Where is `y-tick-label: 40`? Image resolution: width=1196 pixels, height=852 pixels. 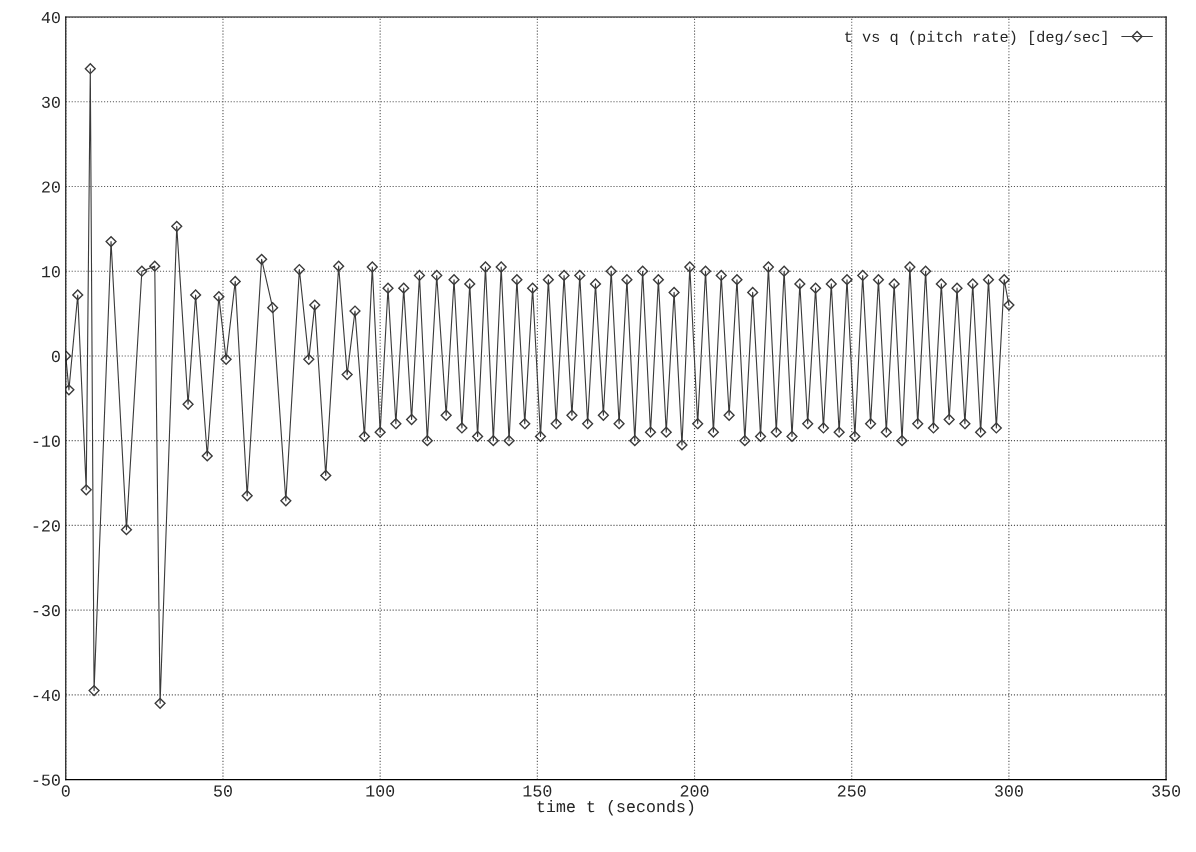
y-tick-label: 40 is located at coordinates (50, 17).